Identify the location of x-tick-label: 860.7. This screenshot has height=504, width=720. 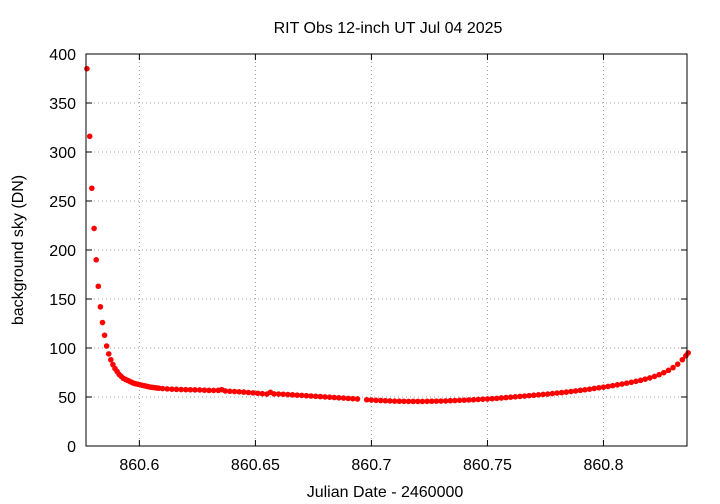
(371, 465).